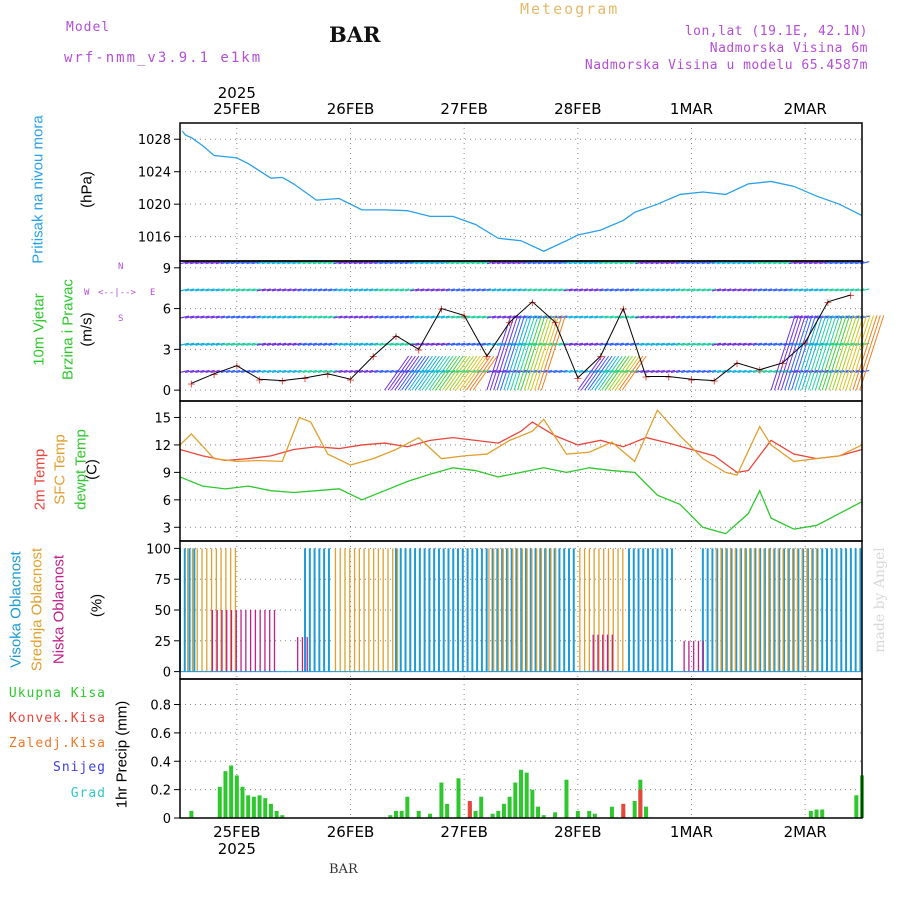 The image size is (900, 900). Describe the element at coordinates (88, 793) in the screenshot. I see `precip-legend-grad: Grad` at that location.